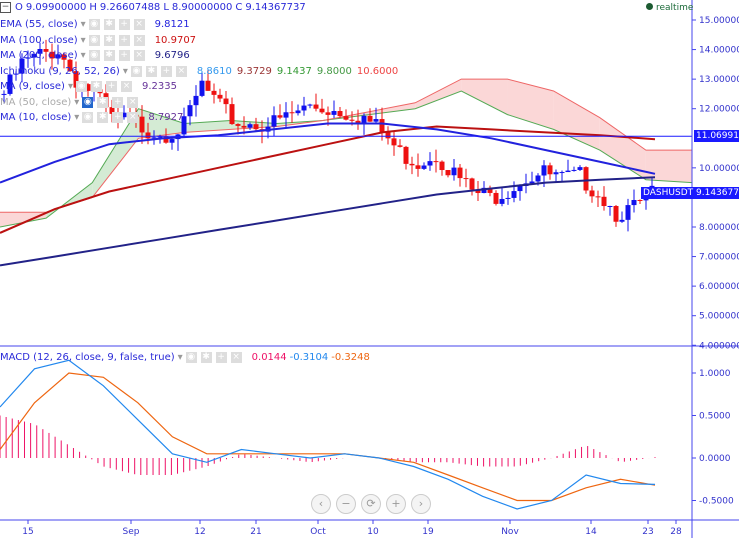  I want to click on indicator-legend: EMA (55, close) ▾ ◉ ✱ + × 9.8121, so click(95, 24).